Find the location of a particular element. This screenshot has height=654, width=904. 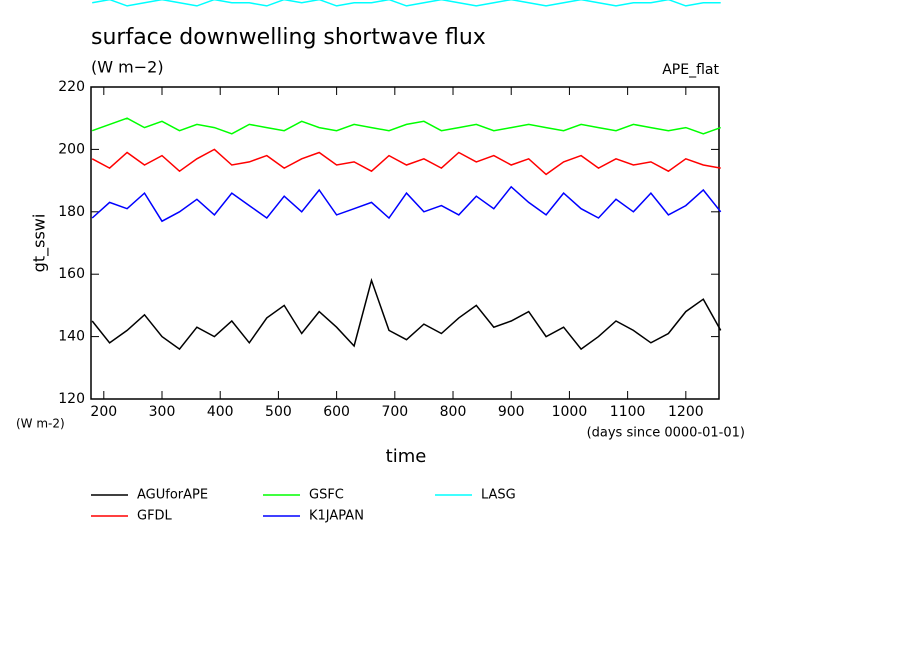

legend-label: GSFC is located at coordinates (326, 495).